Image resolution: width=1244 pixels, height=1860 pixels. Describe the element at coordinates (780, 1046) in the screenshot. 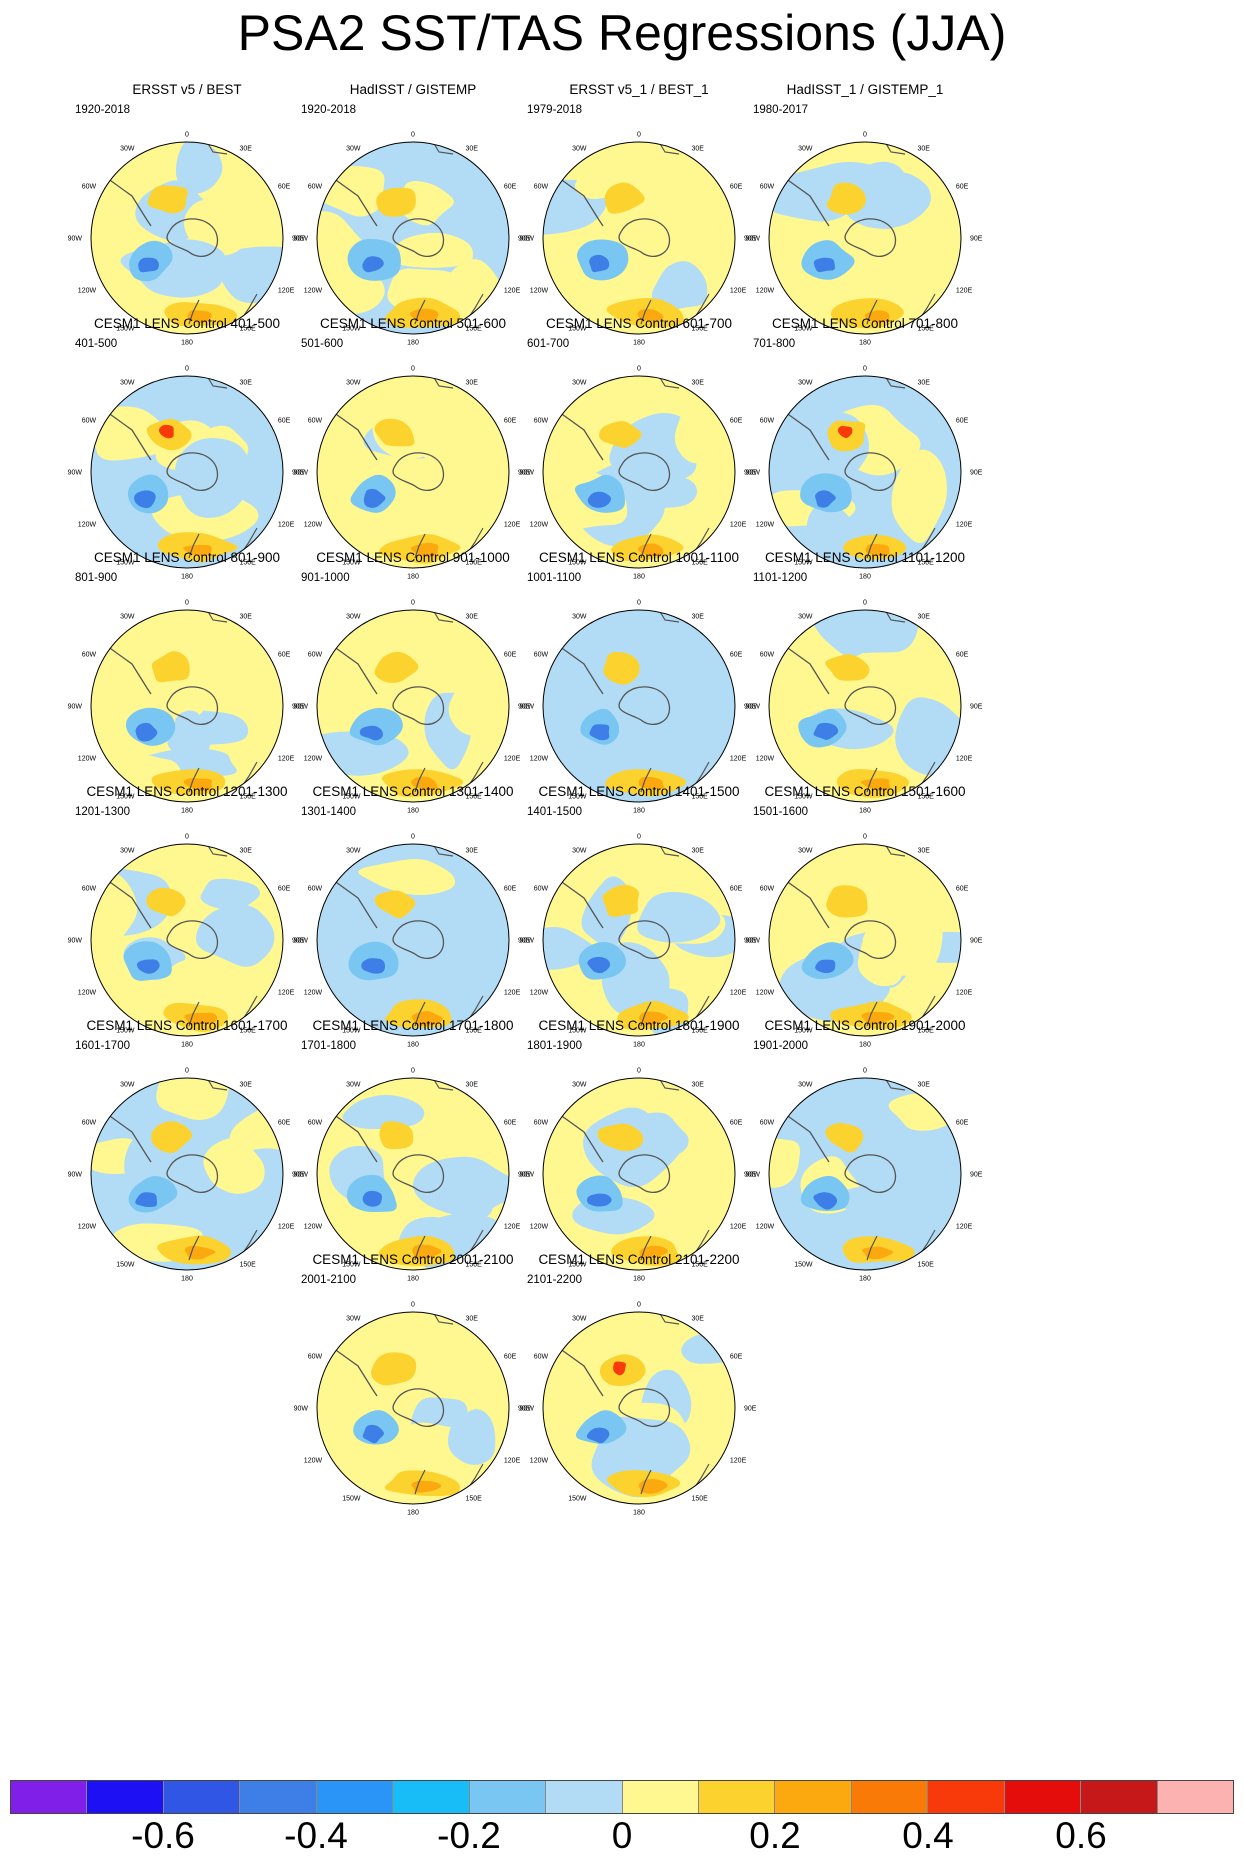

I see `panel-period: 1901-2000` at that location.